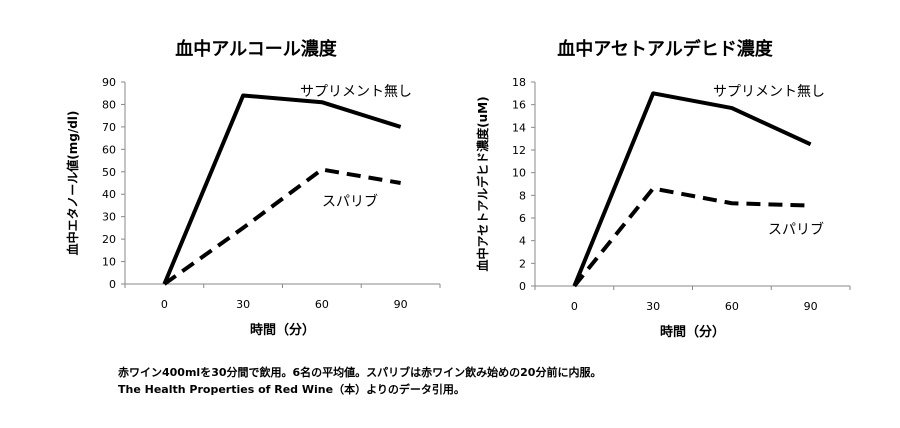  What do you see at coordinates (482, 183) in the screenshot?
I see `y-axis-label: 血中アセトアルデヒド濃度(uM)` at bounding box center [482, 183].